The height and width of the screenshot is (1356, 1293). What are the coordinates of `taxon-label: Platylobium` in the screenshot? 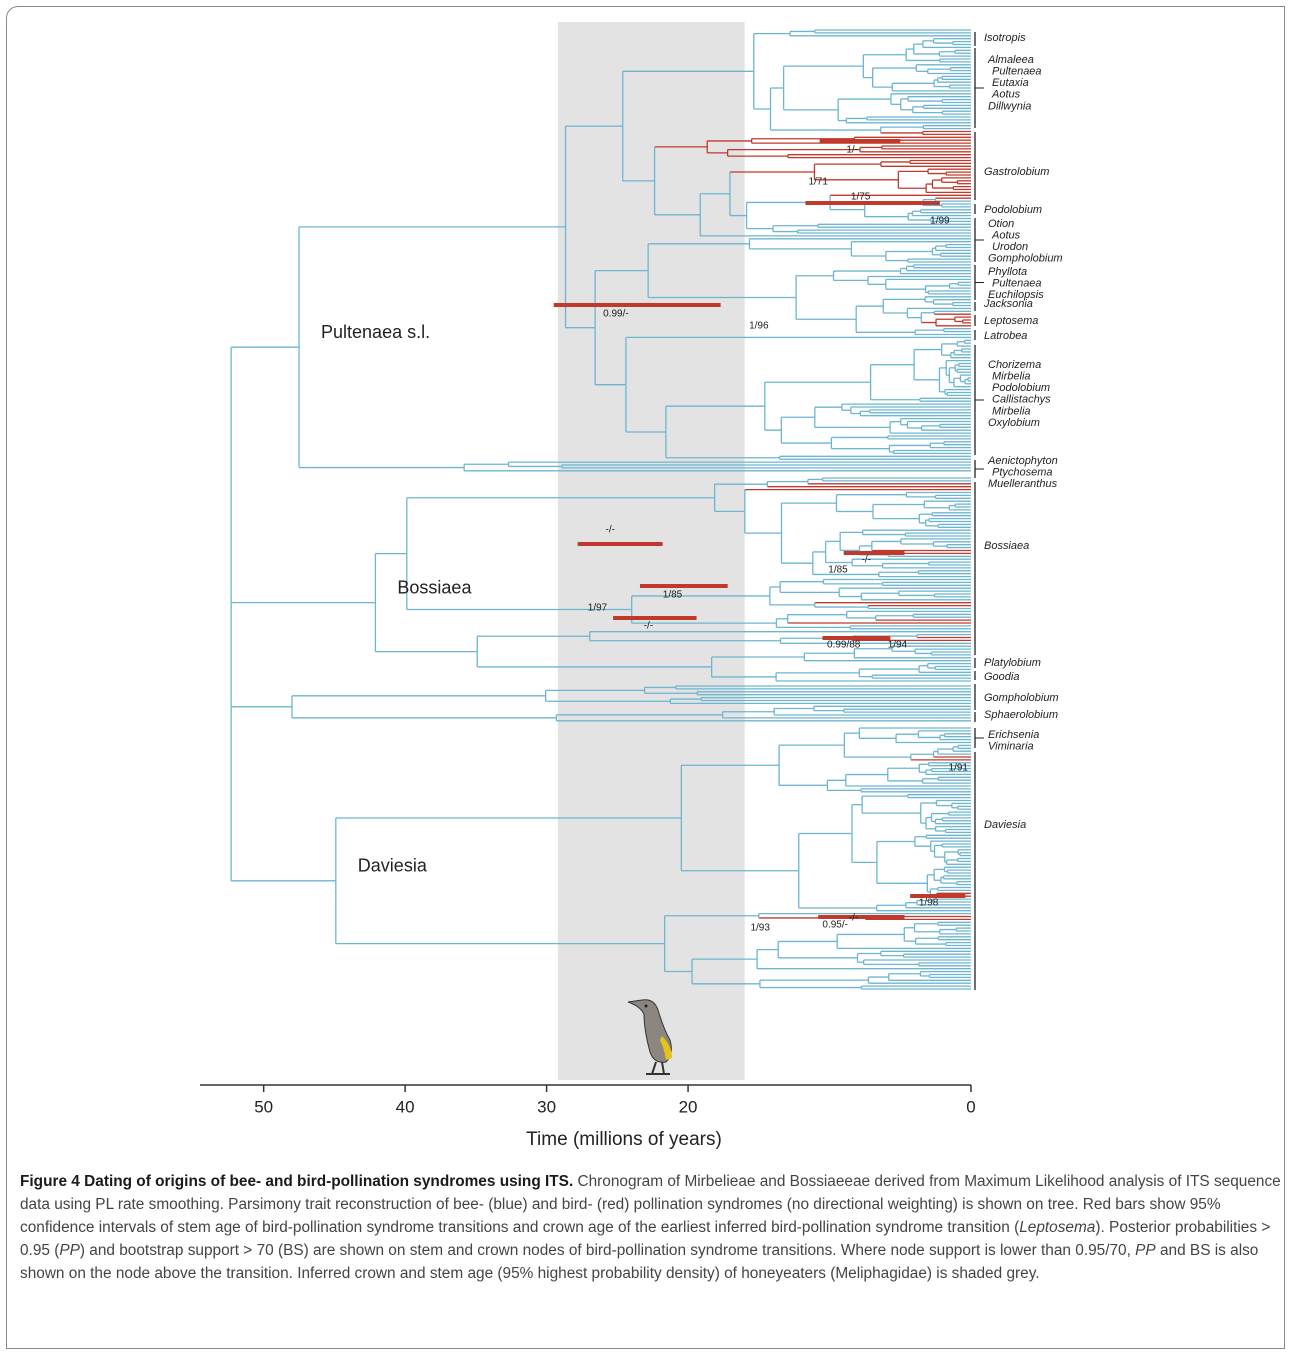 It's located at (1012, 663).